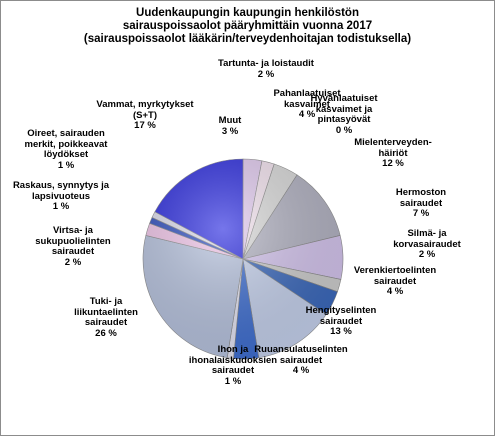  Describe the element at coordinates (61, 191) in the screenshot. I see `category-label: Raskaus, synnytys ja lapsivuoteus` at that location.